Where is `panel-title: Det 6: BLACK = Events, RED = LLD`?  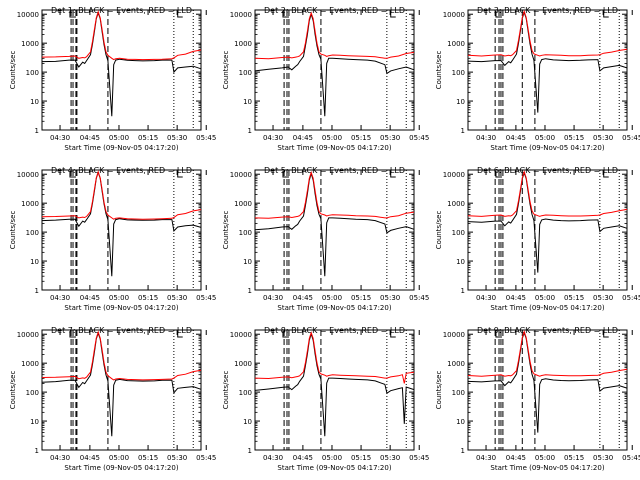 panel-title: Det 6: BLACK = Events, RED = LLD is located at coordinates (547, 170).